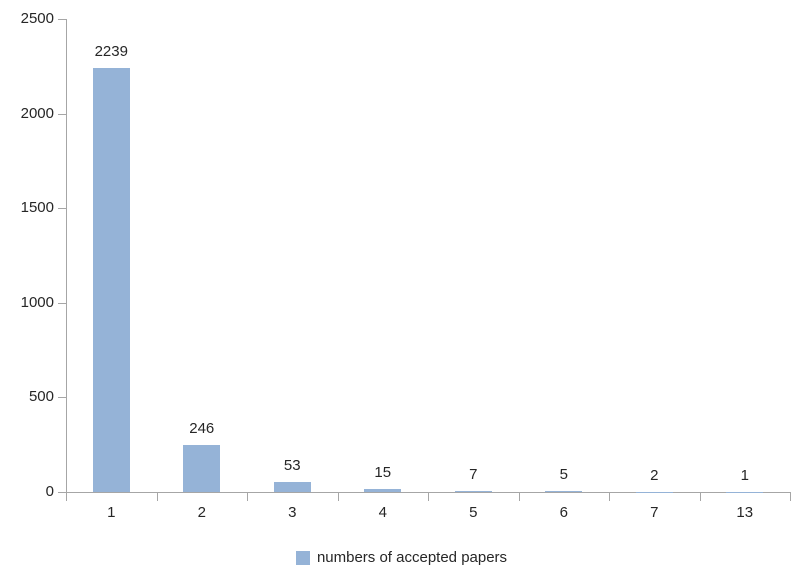 The height and width of the screenshot is (579, 803). What do you see at coordinates (292, 512) in the screenshot?
I see `x-category-label: 3` at bounding box center [292, 512].